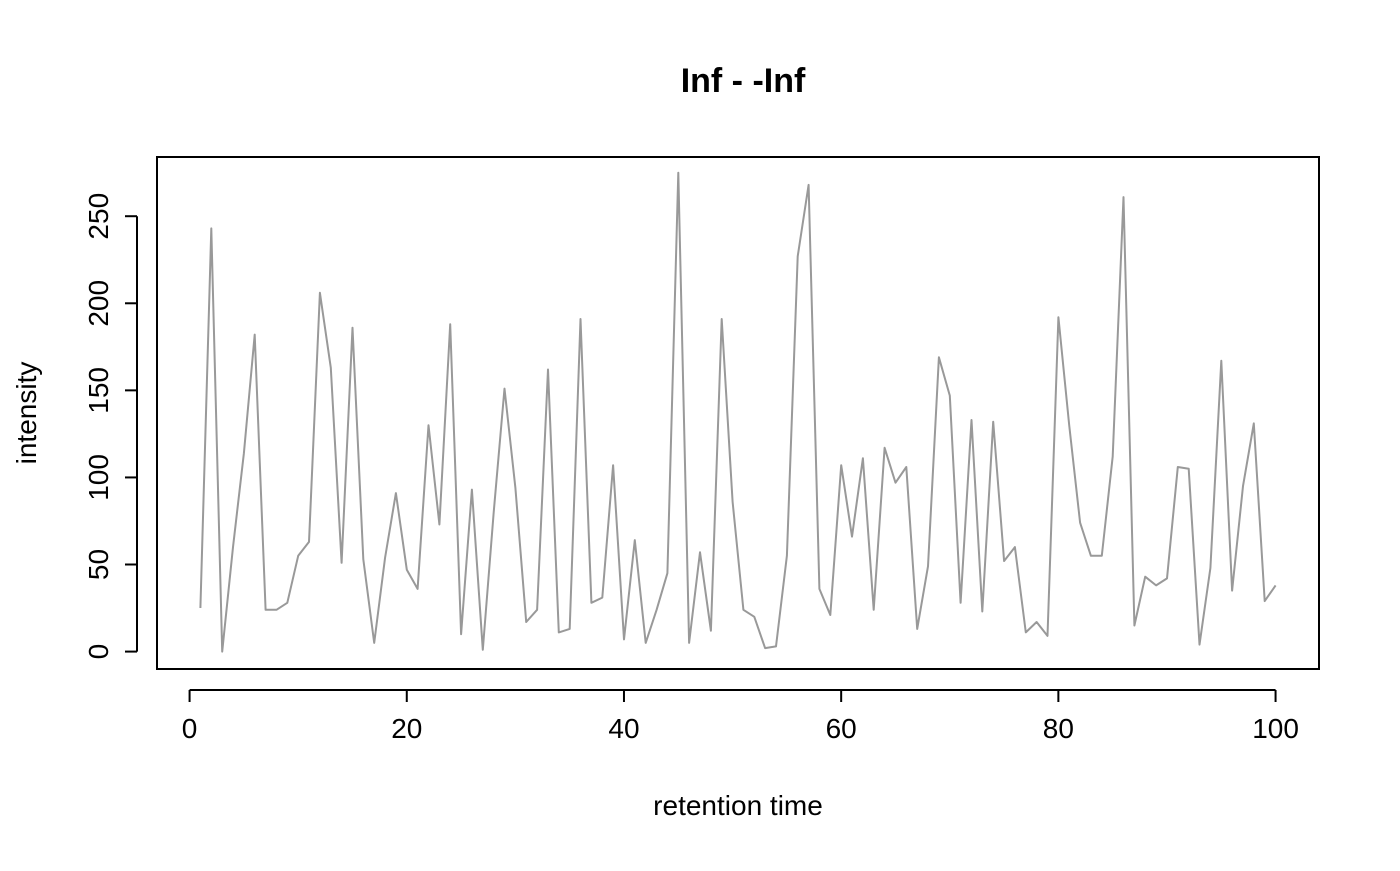 This screenshot has height=871, width=1400. Describe the element at coordinates (98, 390) in the screenshot. I see `y-tick-label: 150` at that location.